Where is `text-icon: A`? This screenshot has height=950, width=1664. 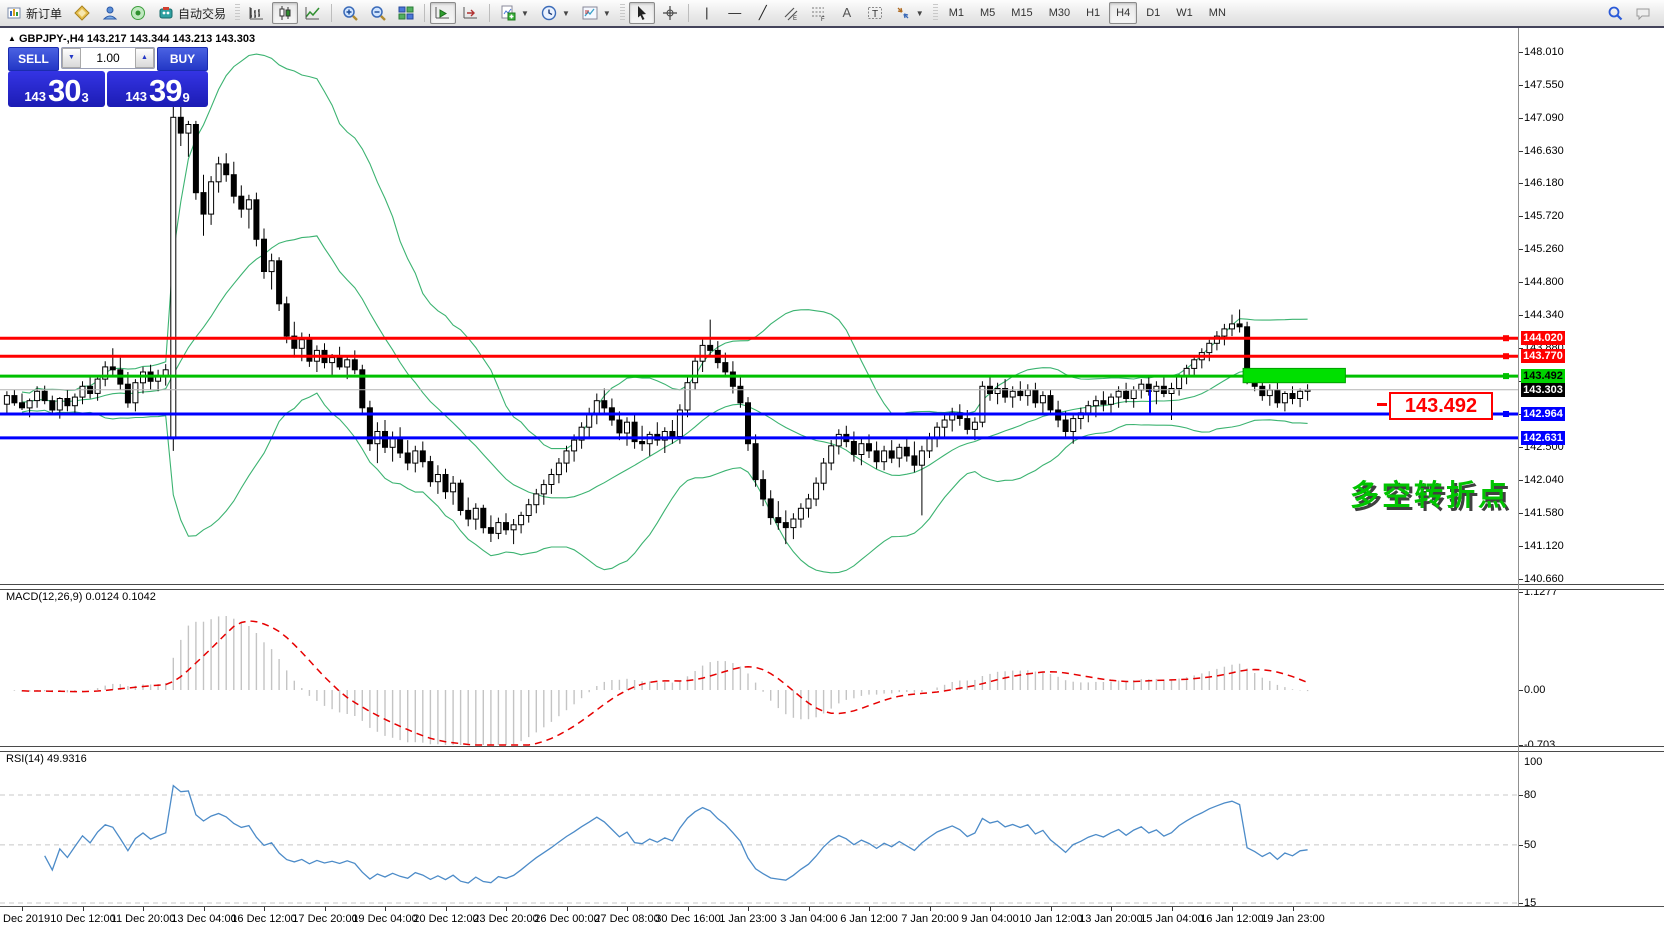 text-icon: A is located at coordinates (847, 12).